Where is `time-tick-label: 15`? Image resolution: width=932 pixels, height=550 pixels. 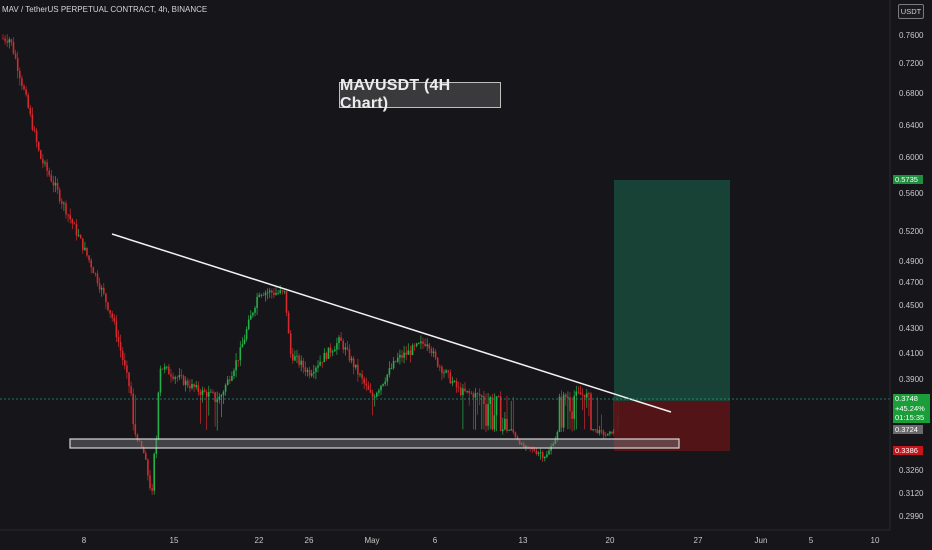
time-tick-label: 15 is located at coordinates (174, 540).